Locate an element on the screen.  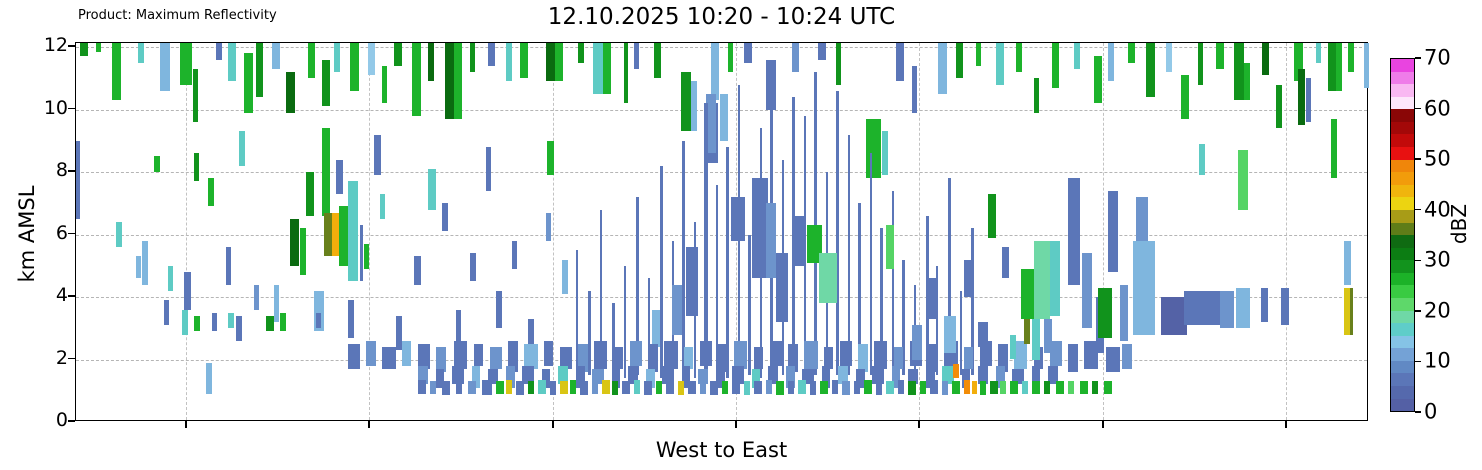
y-tick-label: 0 is located at coordinates (61, 420).